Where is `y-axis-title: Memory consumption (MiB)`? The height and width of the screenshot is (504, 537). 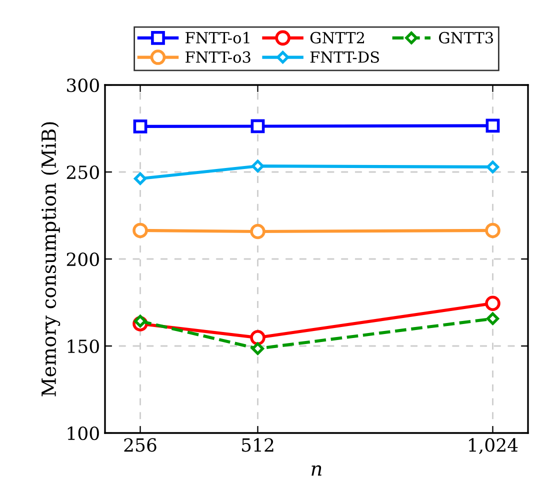
y-axis-title: Memory consumption (MiB) is located at coordinates (50, 259).